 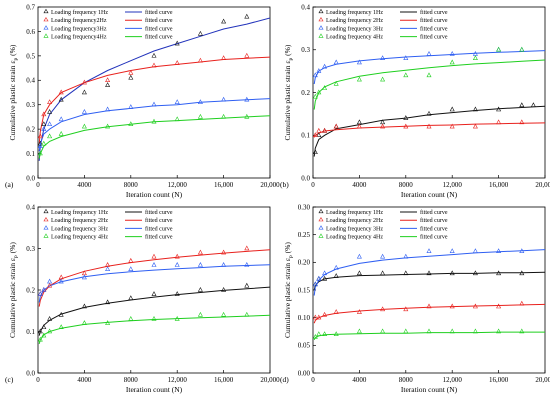 What do you see at coordinates (313, 380) in the screenshot?
I see `x-tick-label: 0` at bounding box center [313, 380].